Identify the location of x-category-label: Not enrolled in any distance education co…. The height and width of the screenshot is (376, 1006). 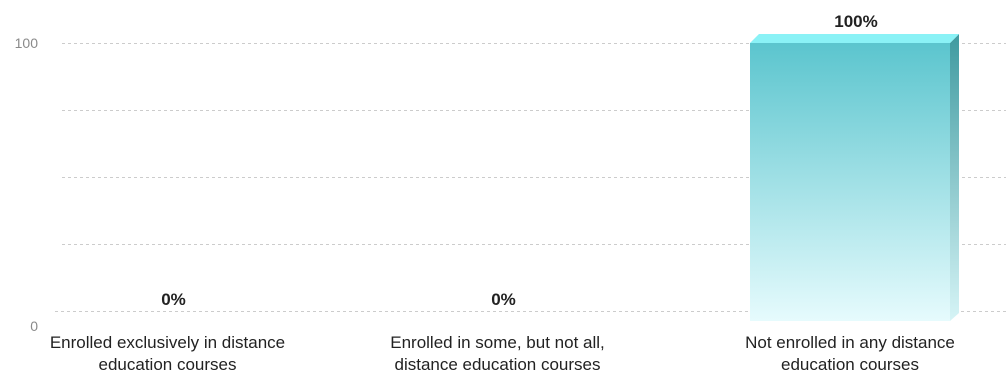
(848, 354).